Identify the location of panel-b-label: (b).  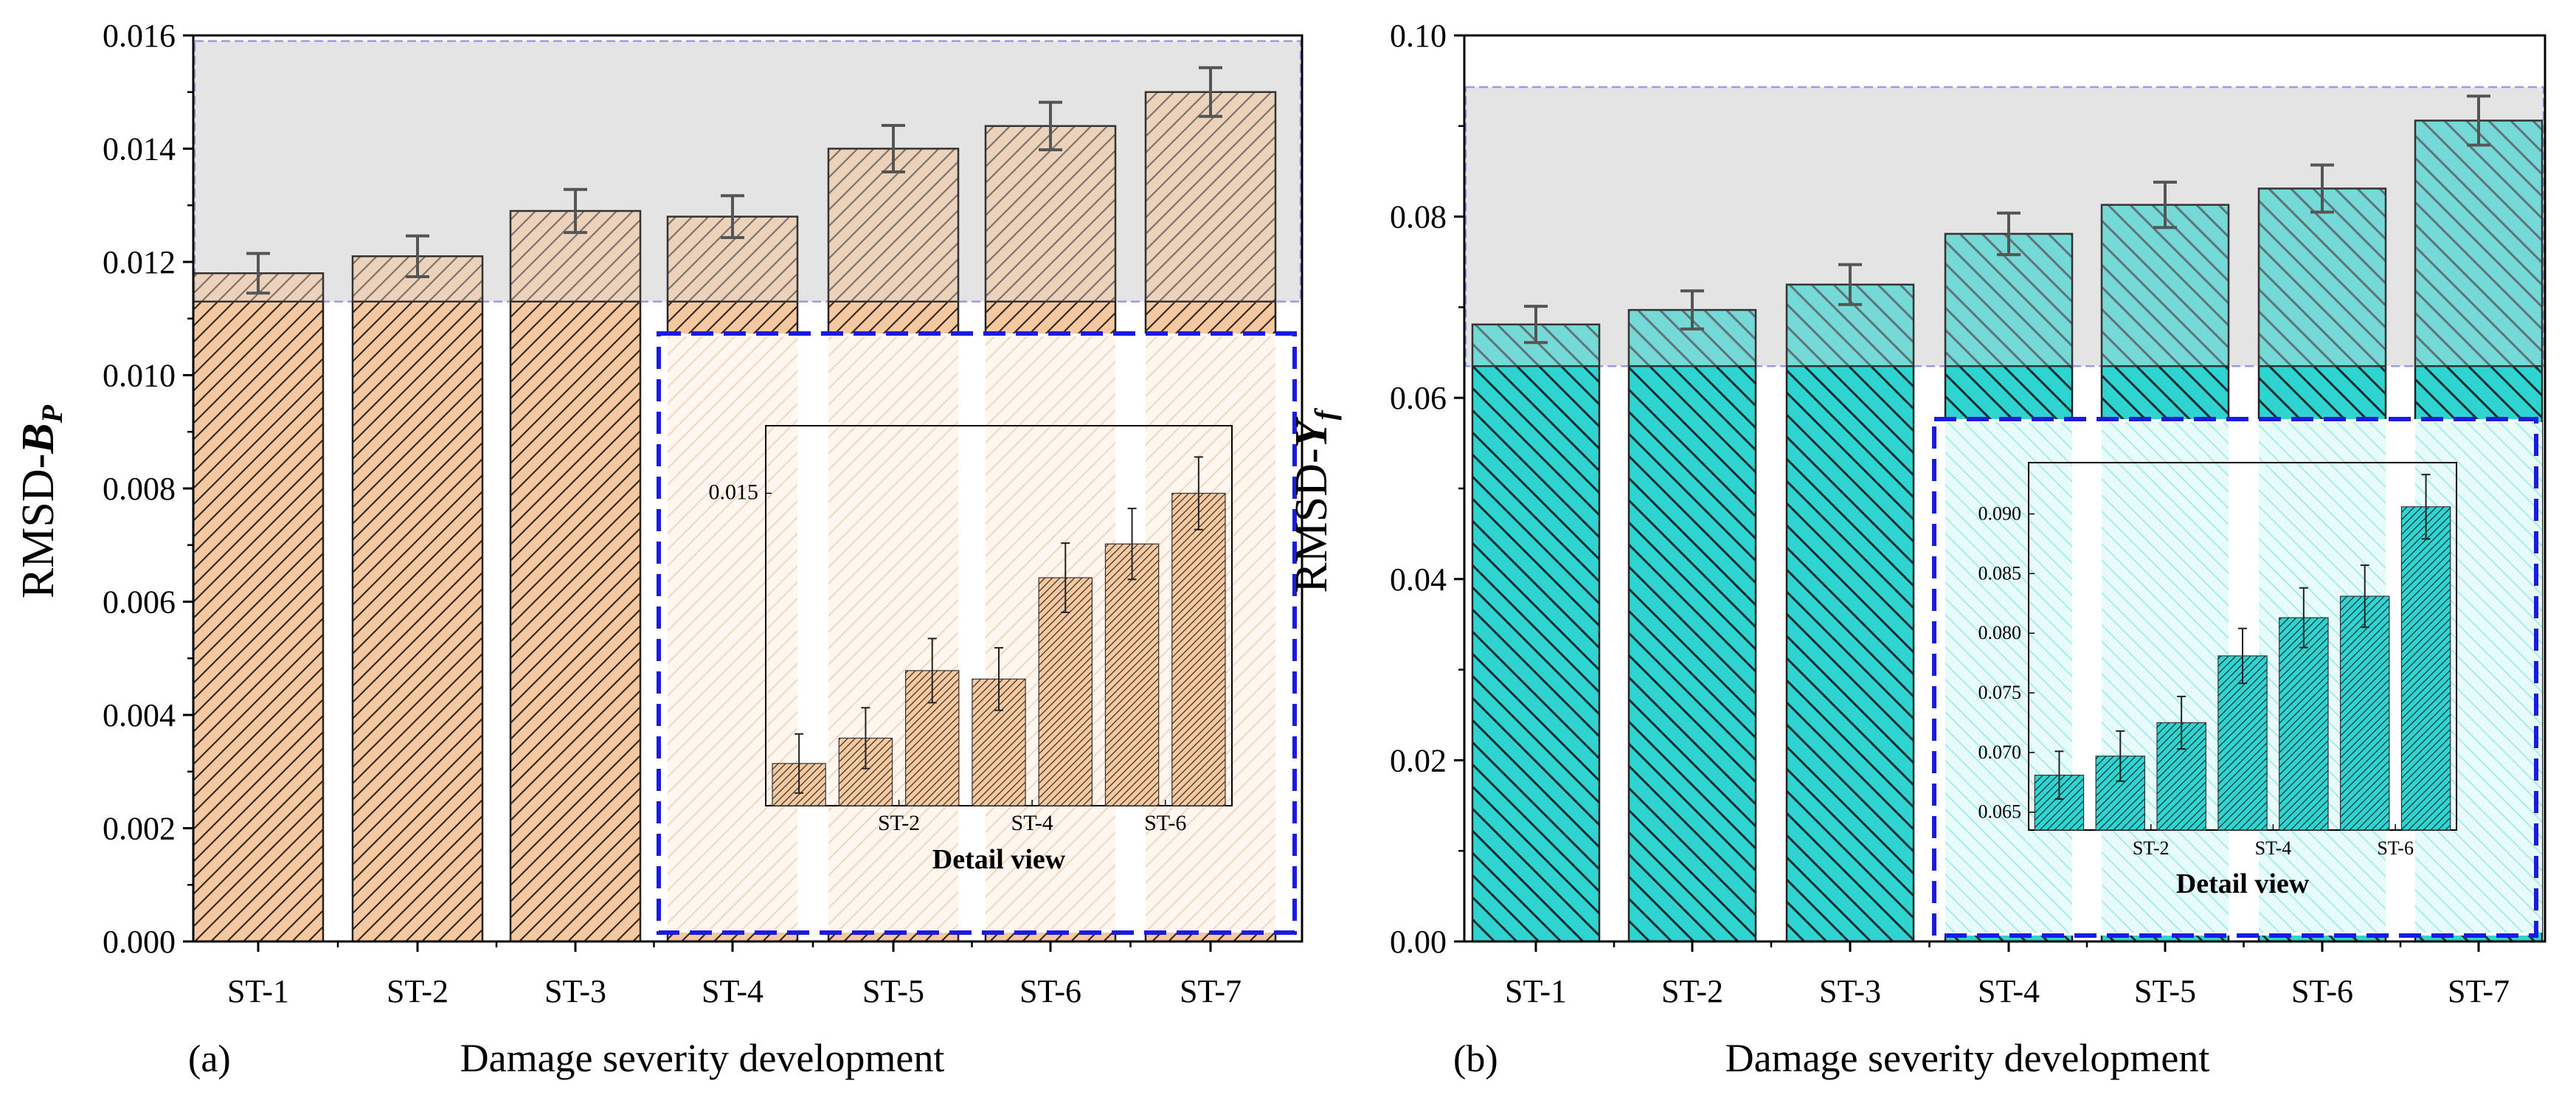
(1476, 1059).